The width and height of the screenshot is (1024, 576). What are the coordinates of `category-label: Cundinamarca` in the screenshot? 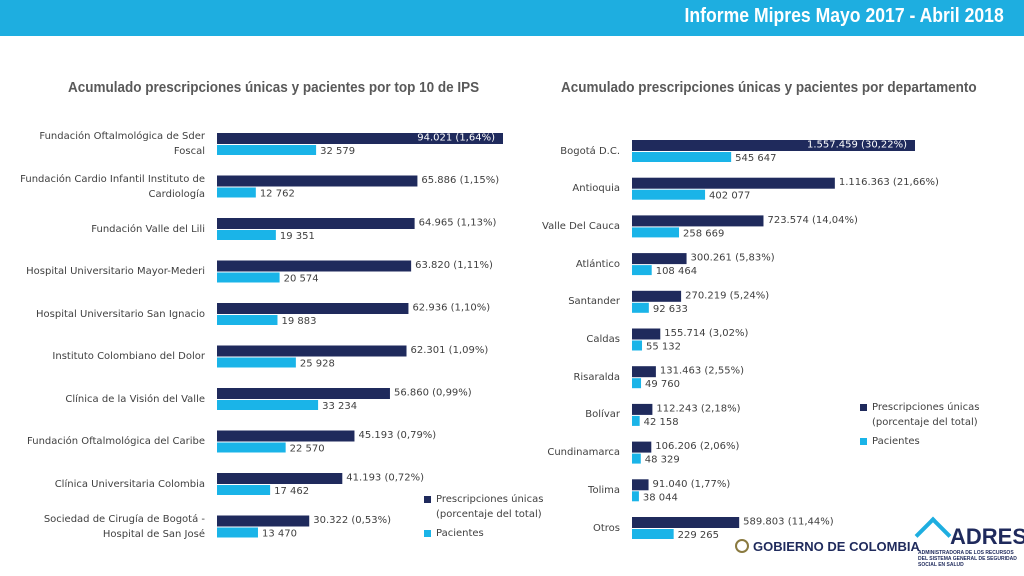 It's located at (583, 453).